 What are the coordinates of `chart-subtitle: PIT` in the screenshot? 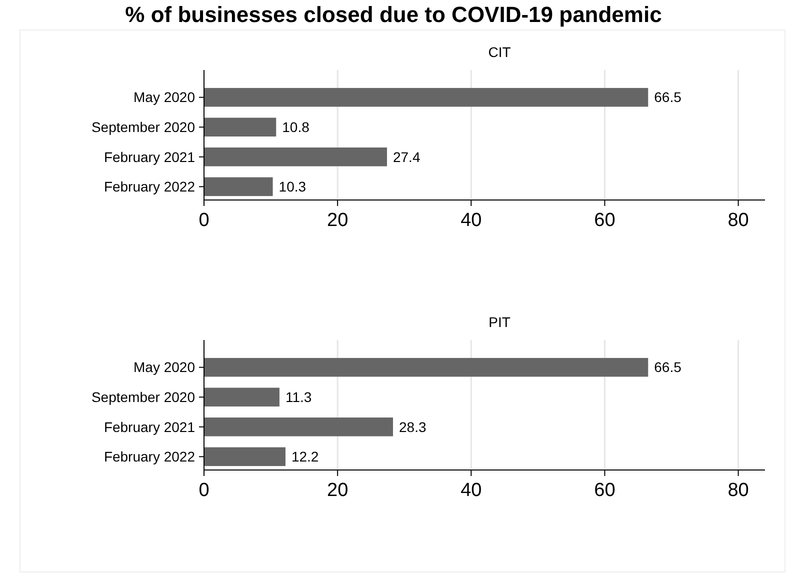 It's located at (499, 322).